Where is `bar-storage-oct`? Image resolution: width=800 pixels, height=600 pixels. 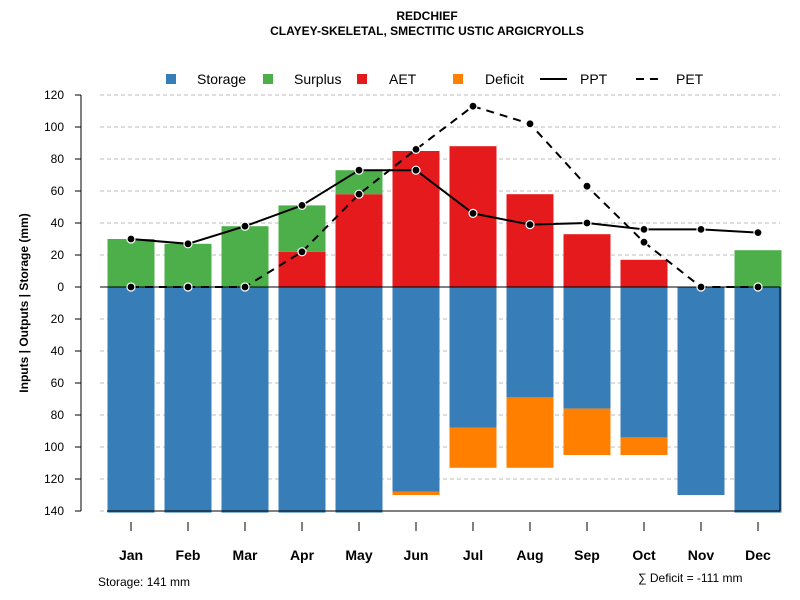
bar-storage-oct is located at coordinates (644, 362).